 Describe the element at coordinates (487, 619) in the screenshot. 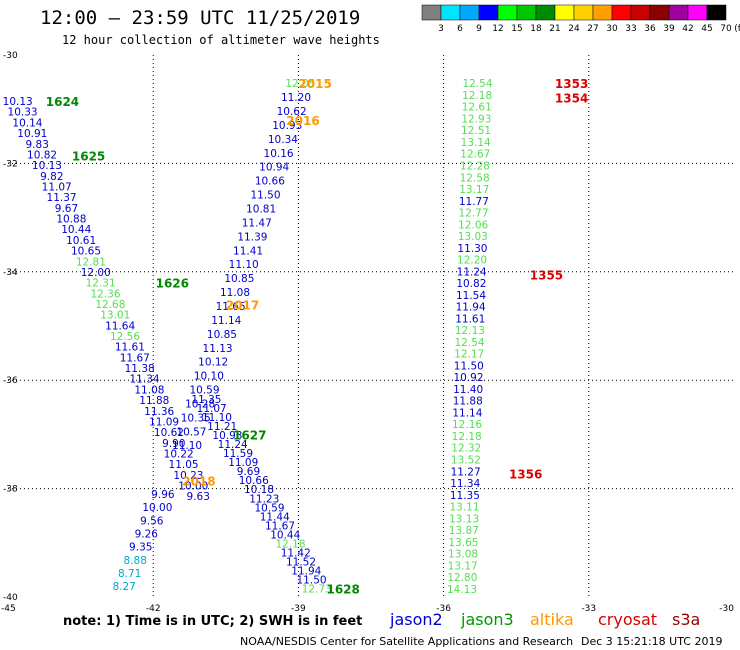

I see `legend-jason3: jason3` at that location.